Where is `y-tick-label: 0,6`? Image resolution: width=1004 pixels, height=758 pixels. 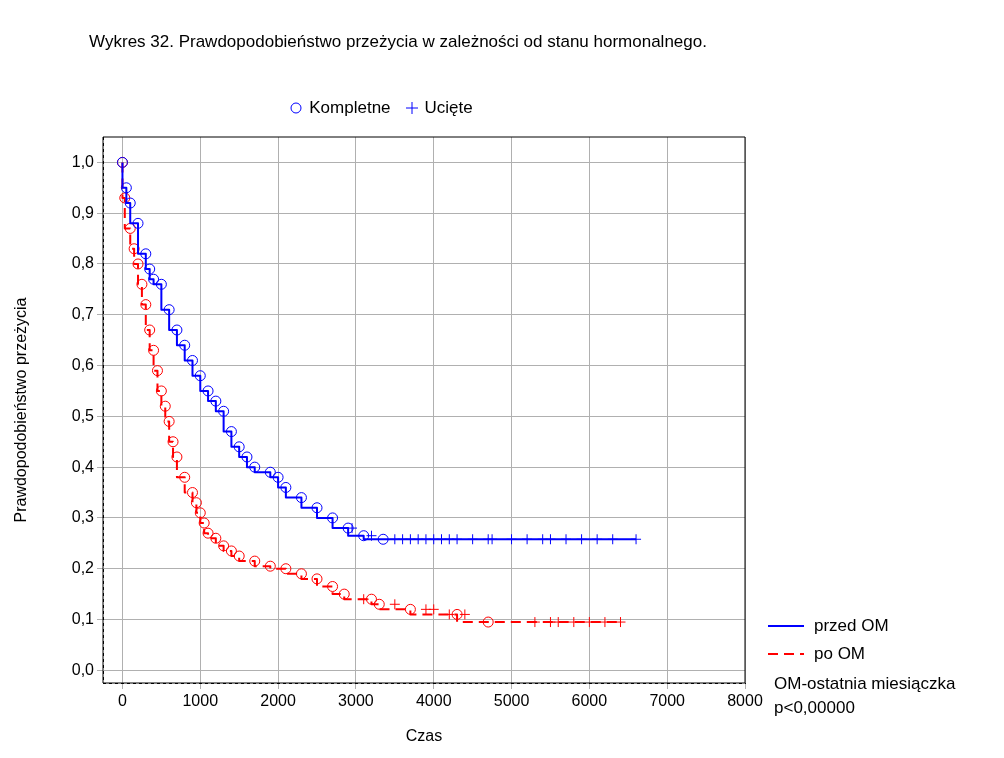 y-tick-label: 0,6 is located at coordinates (83, 364).